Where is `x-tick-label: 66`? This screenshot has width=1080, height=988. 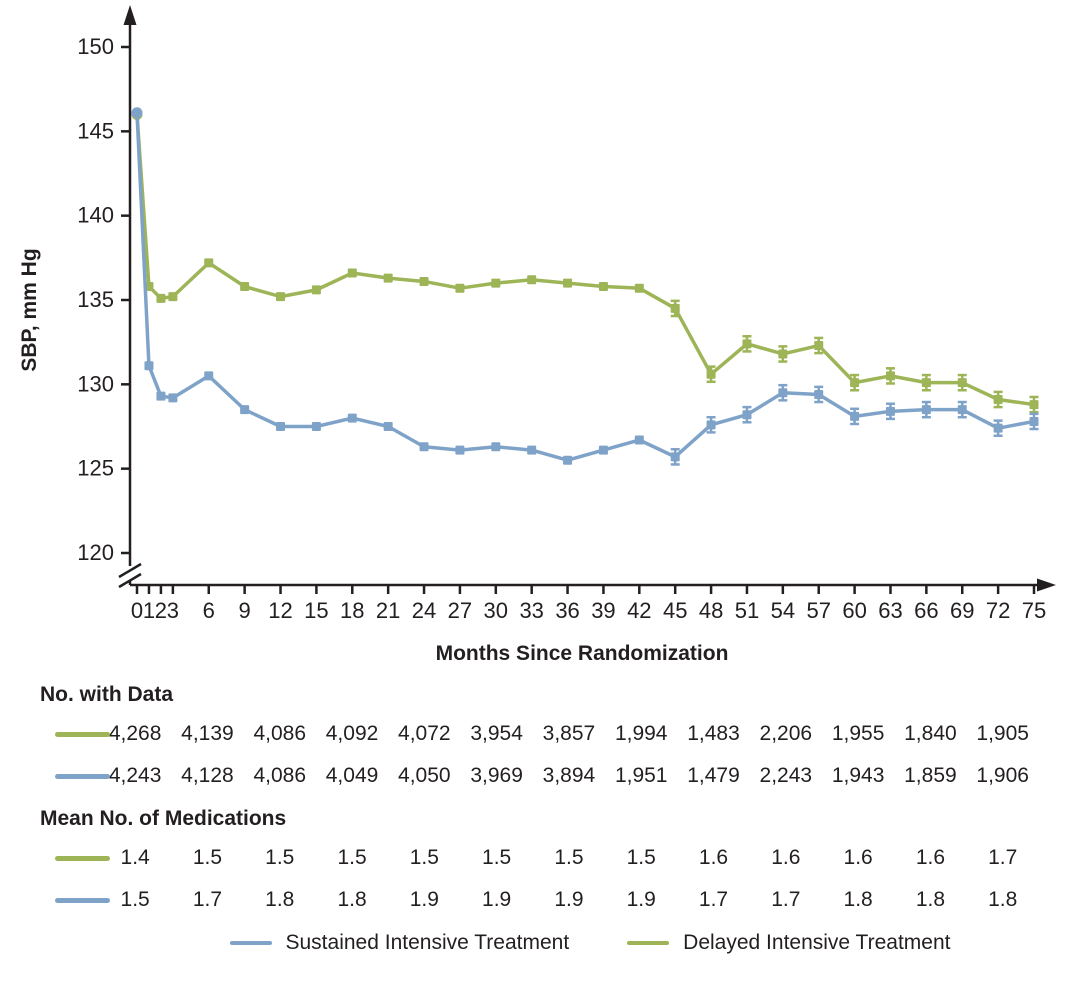
x-tick-label: 66 is located at coordinates (926, 610).